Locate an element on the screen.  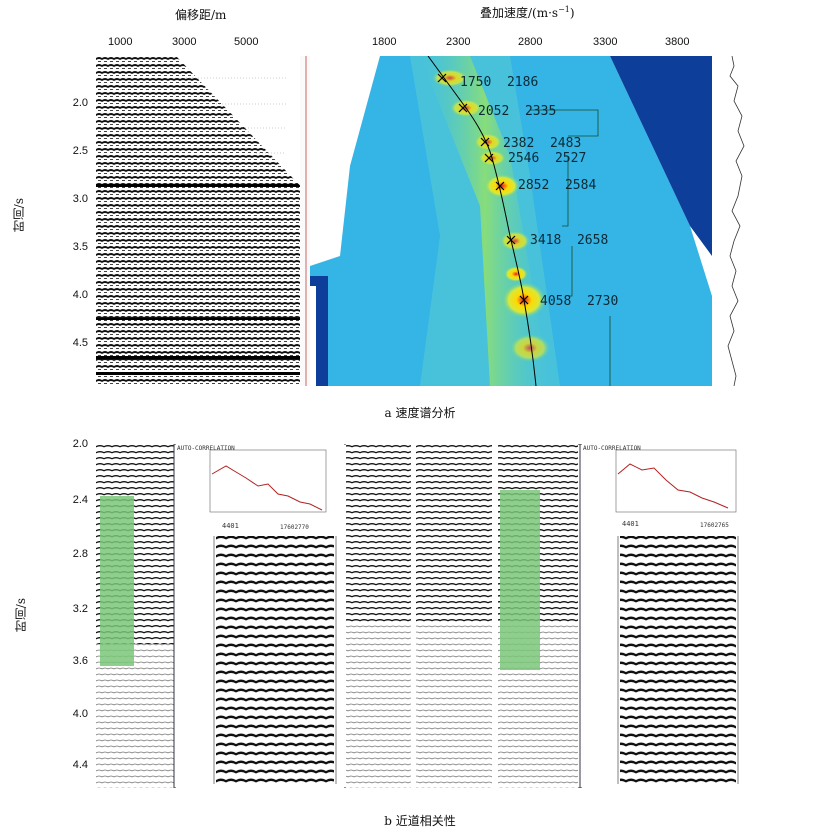
velocity-tick-2300: 2300 is located at coordinates (458, 42).